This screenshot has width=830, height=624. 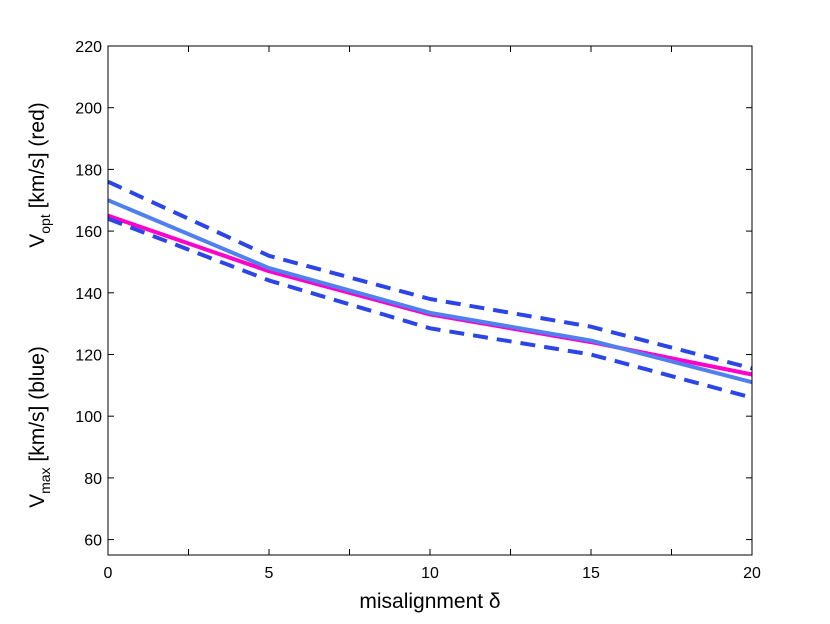 What do you see at coordinates (88, 294) in the screenshot?
I see `y-tick-label: 140` at bounding box center [88, 294].